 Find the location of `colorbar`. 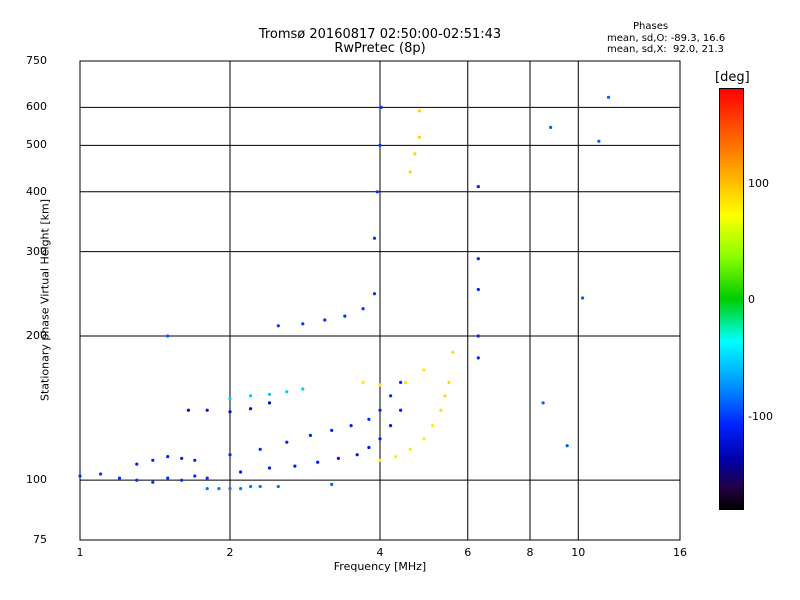

colorbar is located at coordinates (731, 299).